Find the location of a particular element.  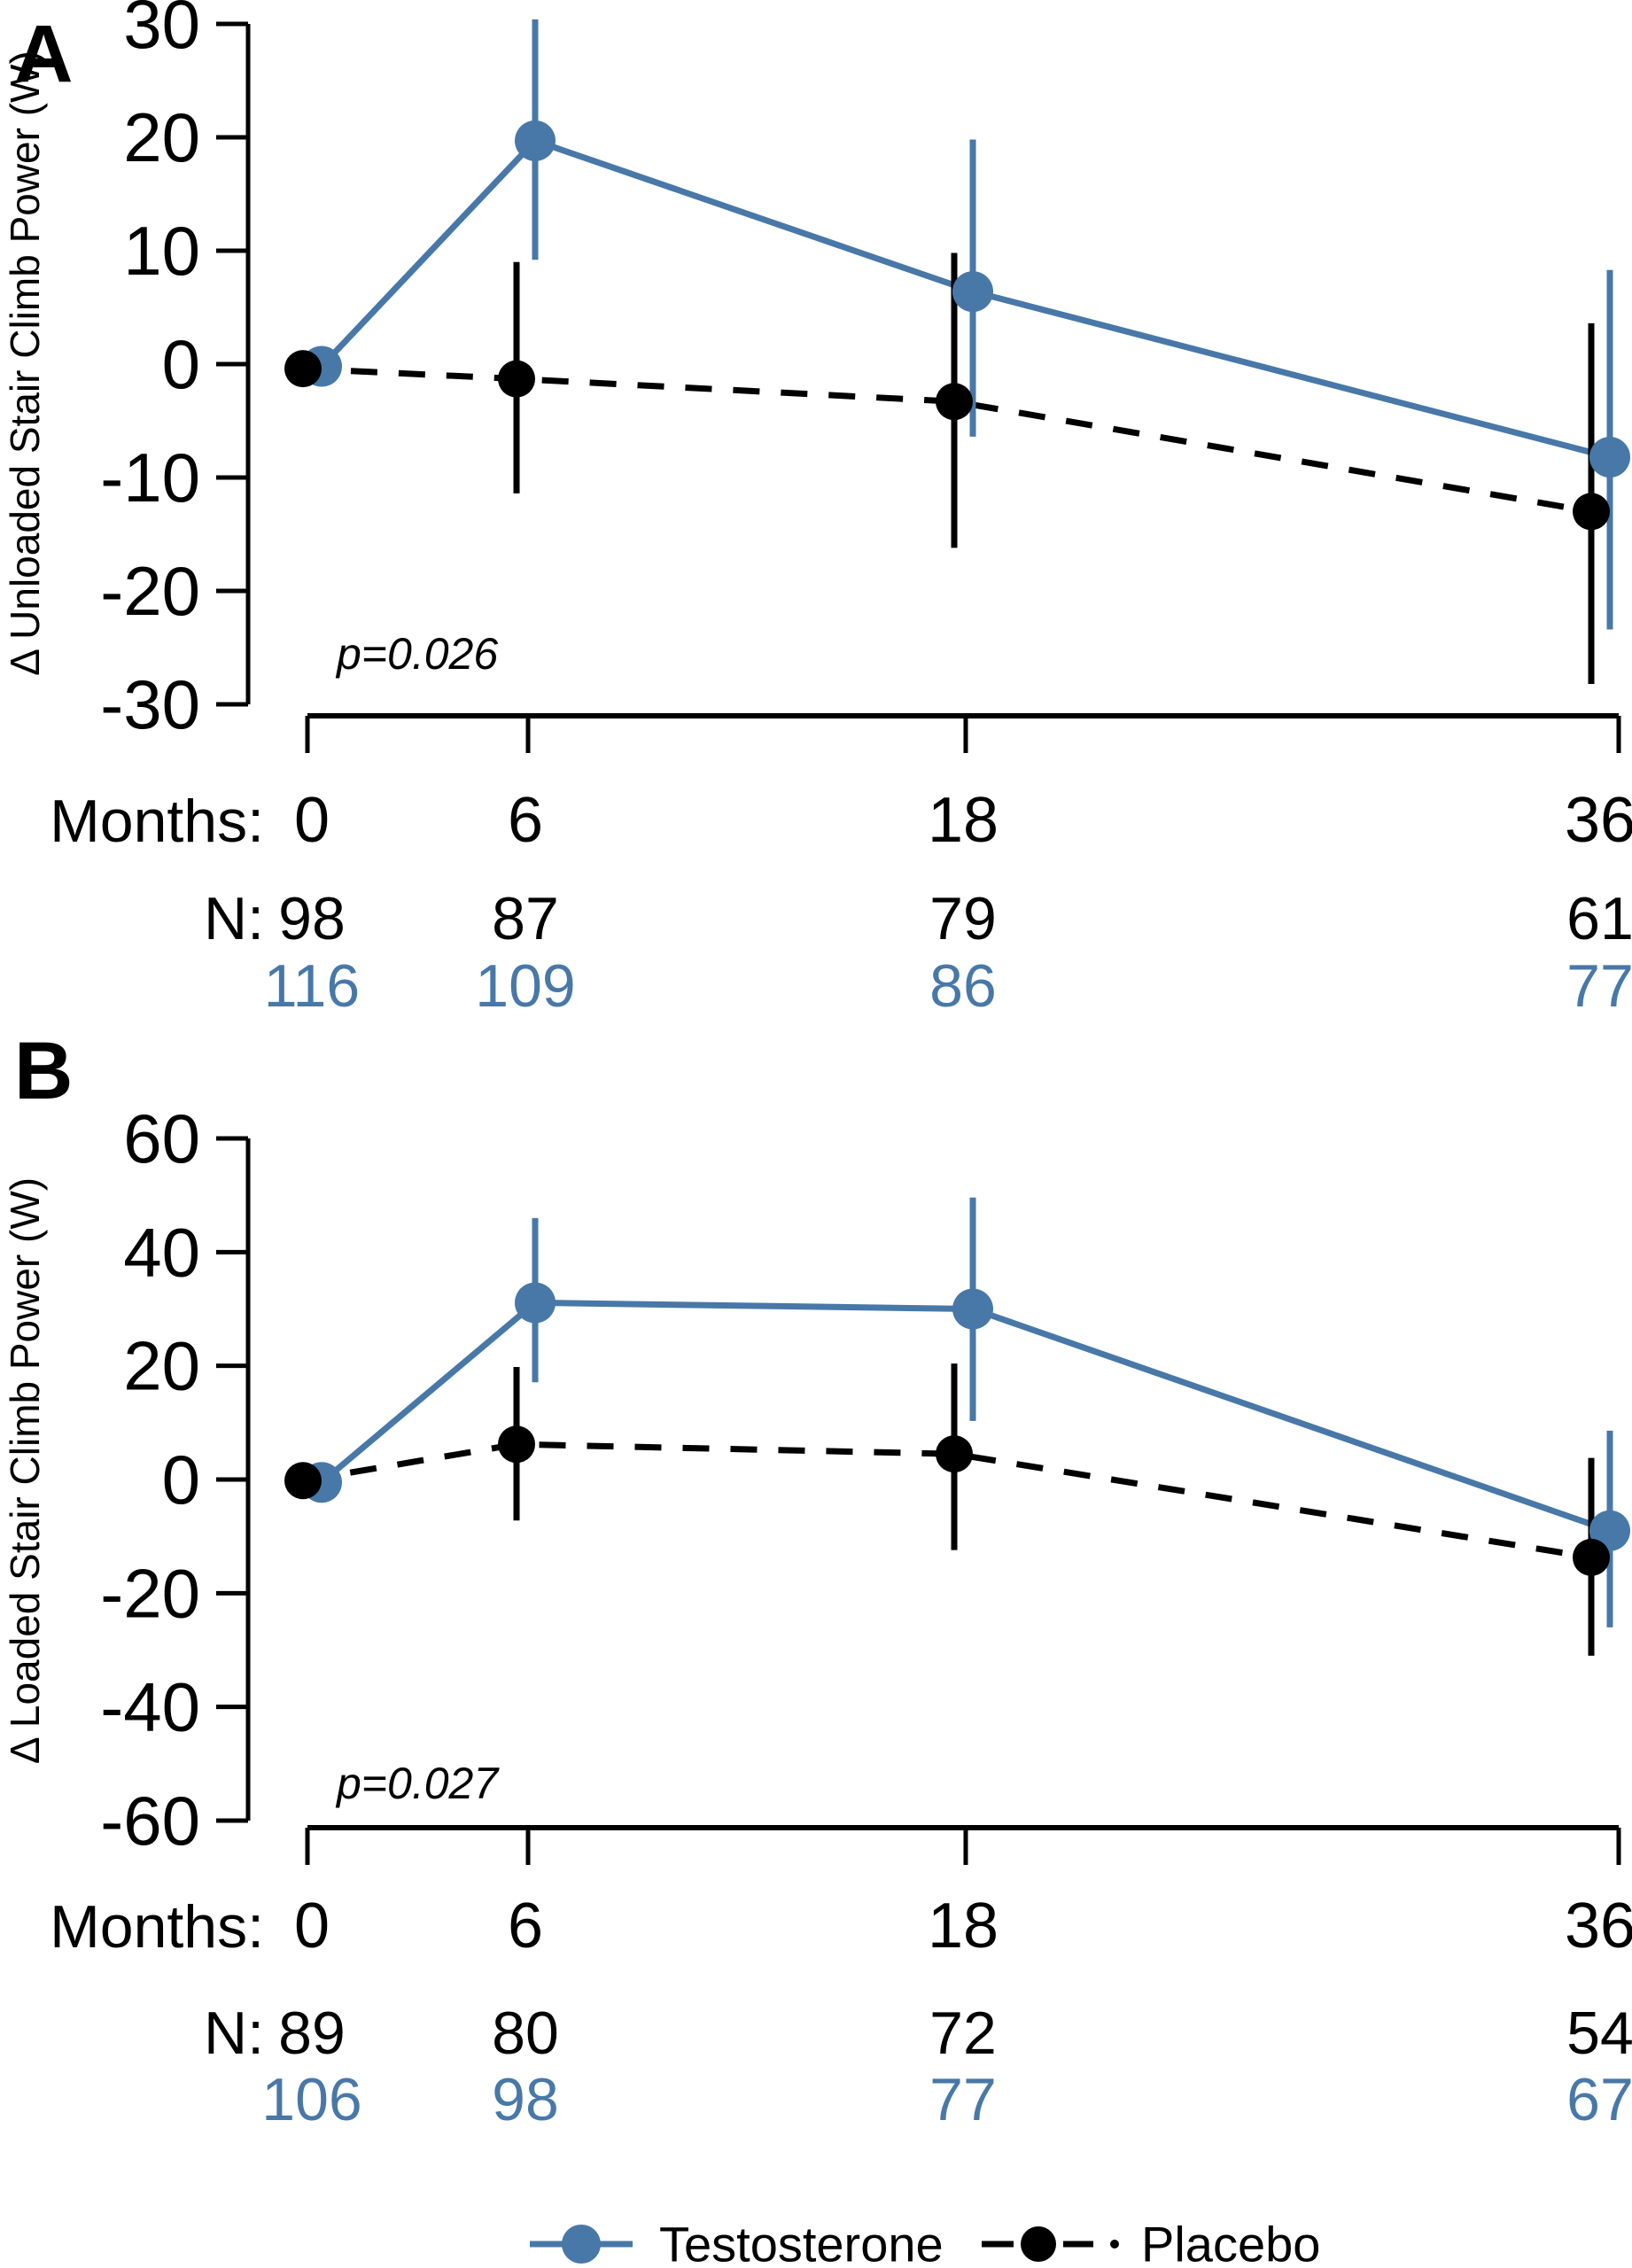

legend-placebo-dot-icon is located at coordinates (1038, 2244).